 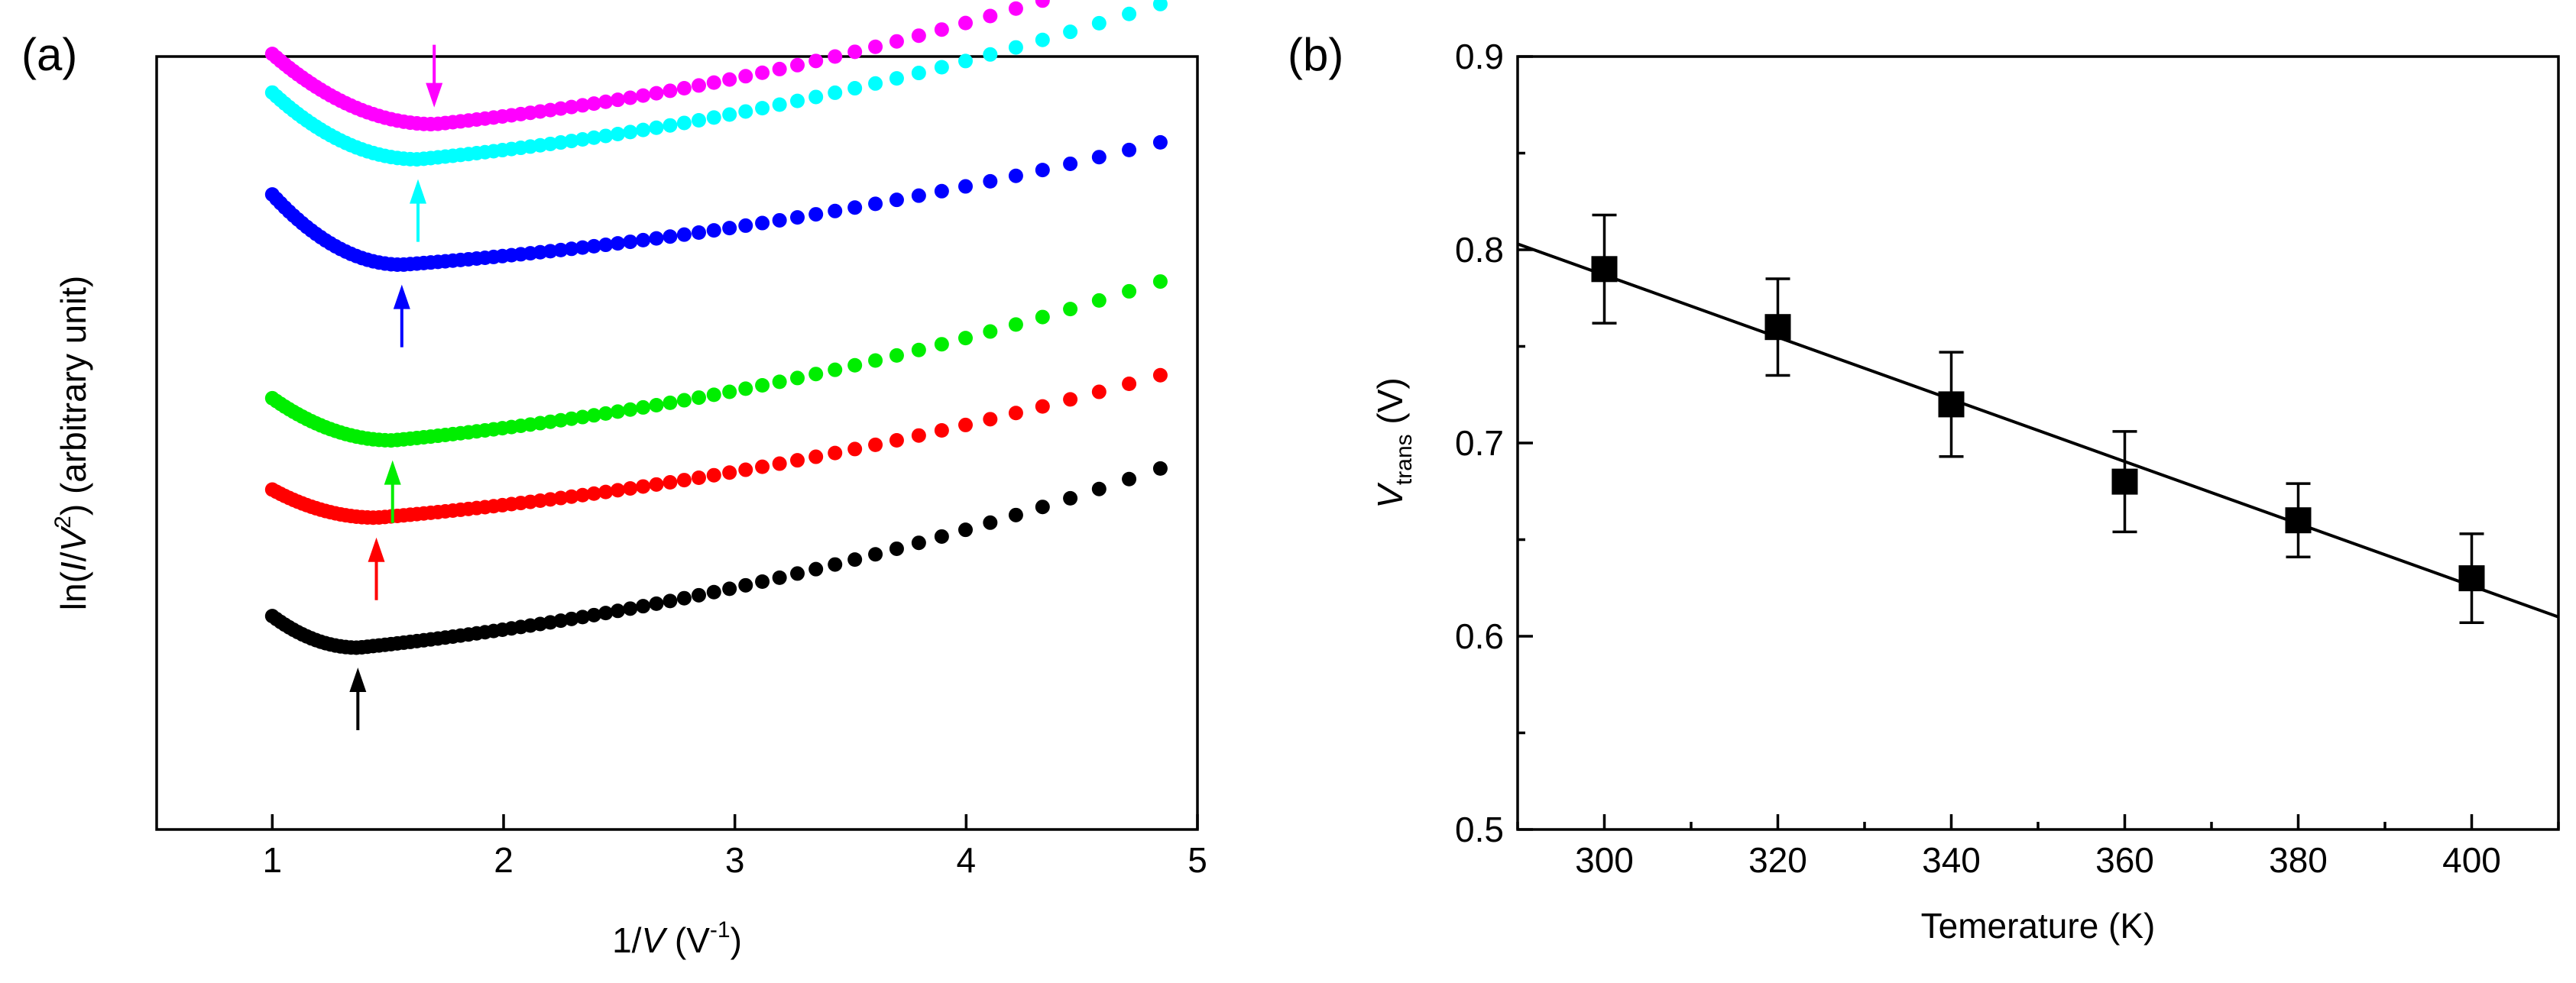 I want to click on panel-b-y-tick-label: 0.6, so click(x=1480, y=636).